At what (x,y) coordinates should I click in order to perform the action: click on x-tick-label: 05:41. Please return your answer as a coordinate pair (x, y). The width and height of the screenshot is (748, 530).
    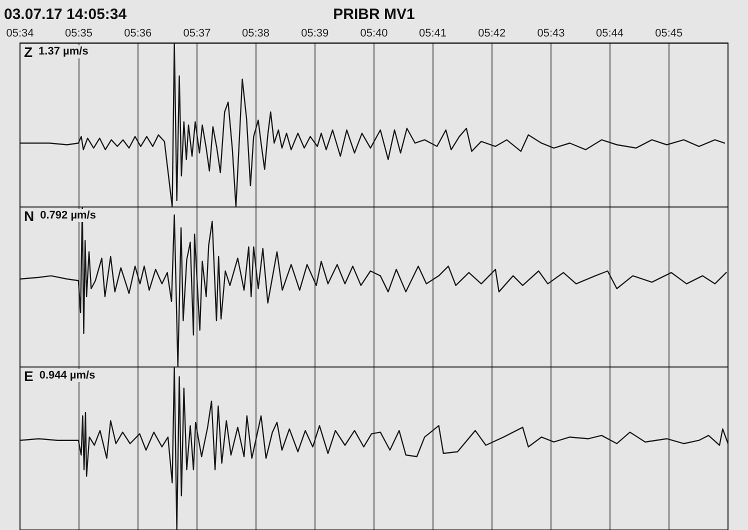
    Looking at the image, I should click on (433, 34).